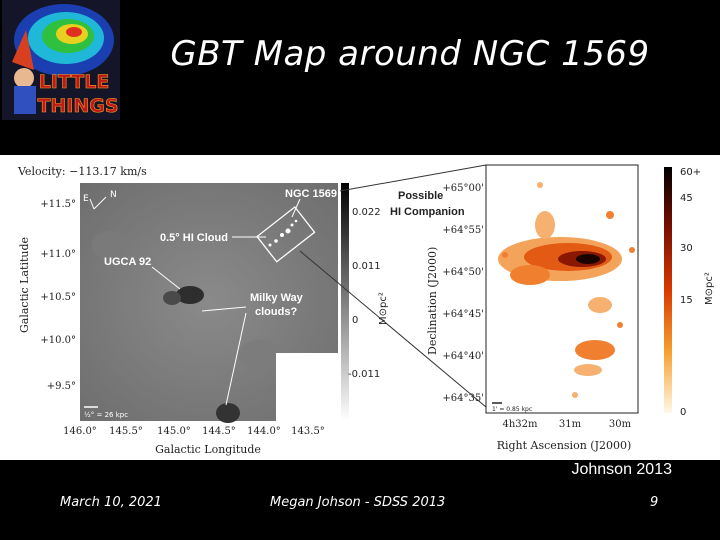 Image resolution: width=720 pixels, height=540 pixels. Describe the element at coordinates (307, 387) in the screenshot. I see `masked-region` at that location.